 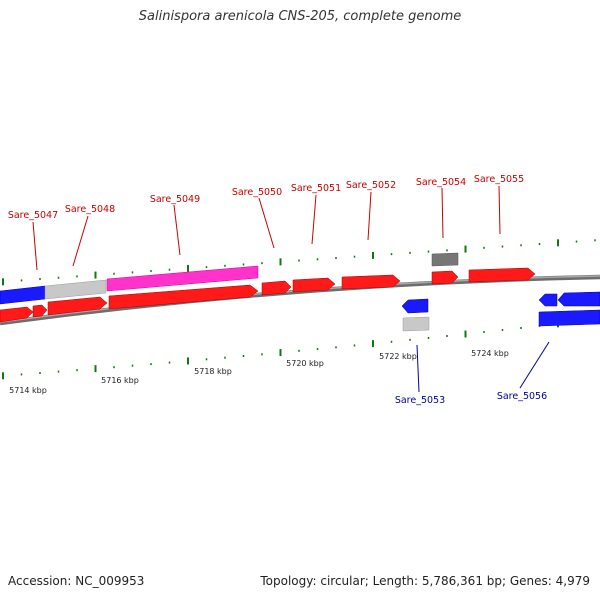 What do you see at coordinates (548, 300) in the screenshot?
I see `cds-reverse-sare-5056-a` at bounding box center [548, 300].